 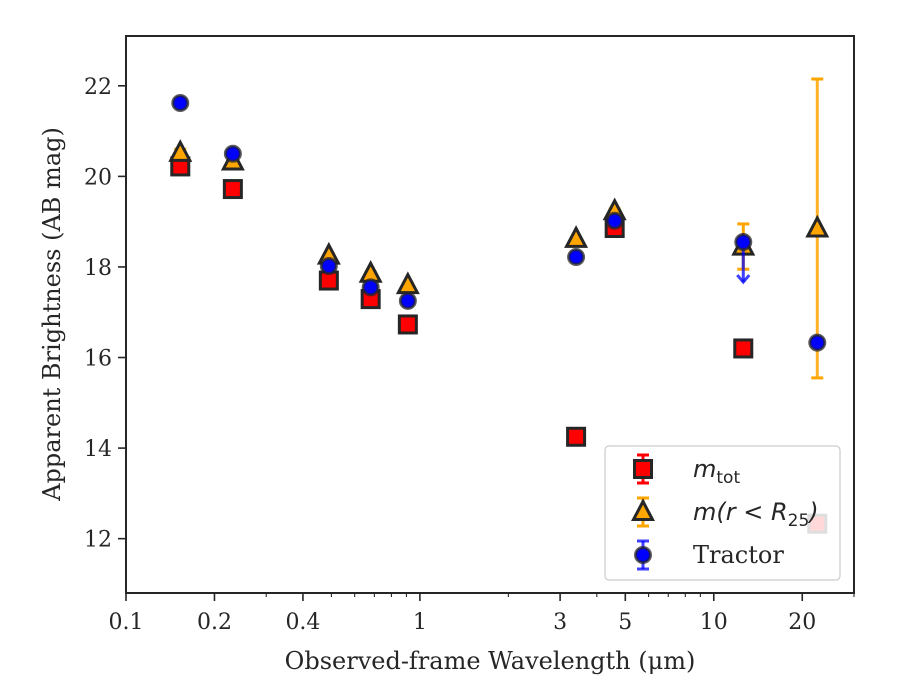 I want to click on x-tick-label: 3, so click(x=560, y=622).